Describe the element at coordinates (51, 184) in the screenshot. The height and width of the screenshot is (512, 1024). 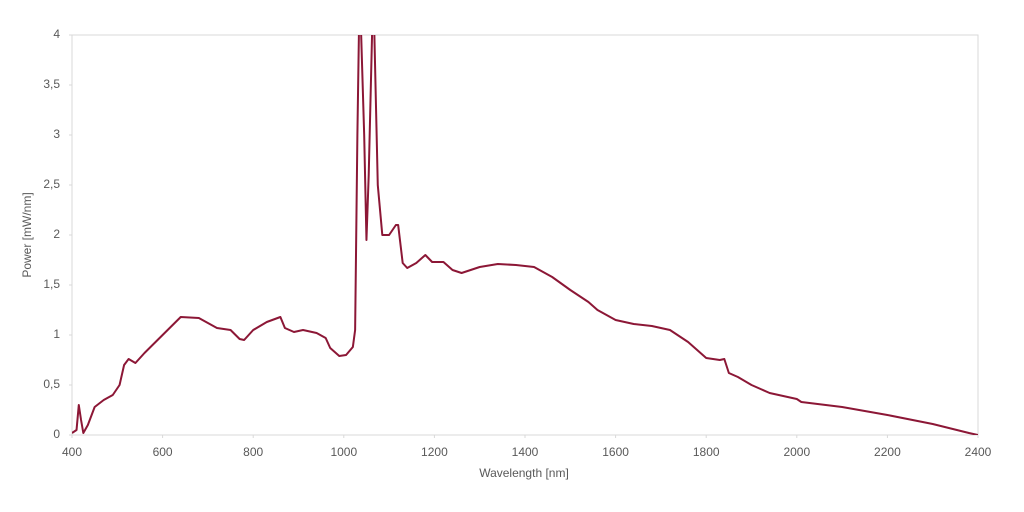
I see `y-tick-label: 2,5` at that location.